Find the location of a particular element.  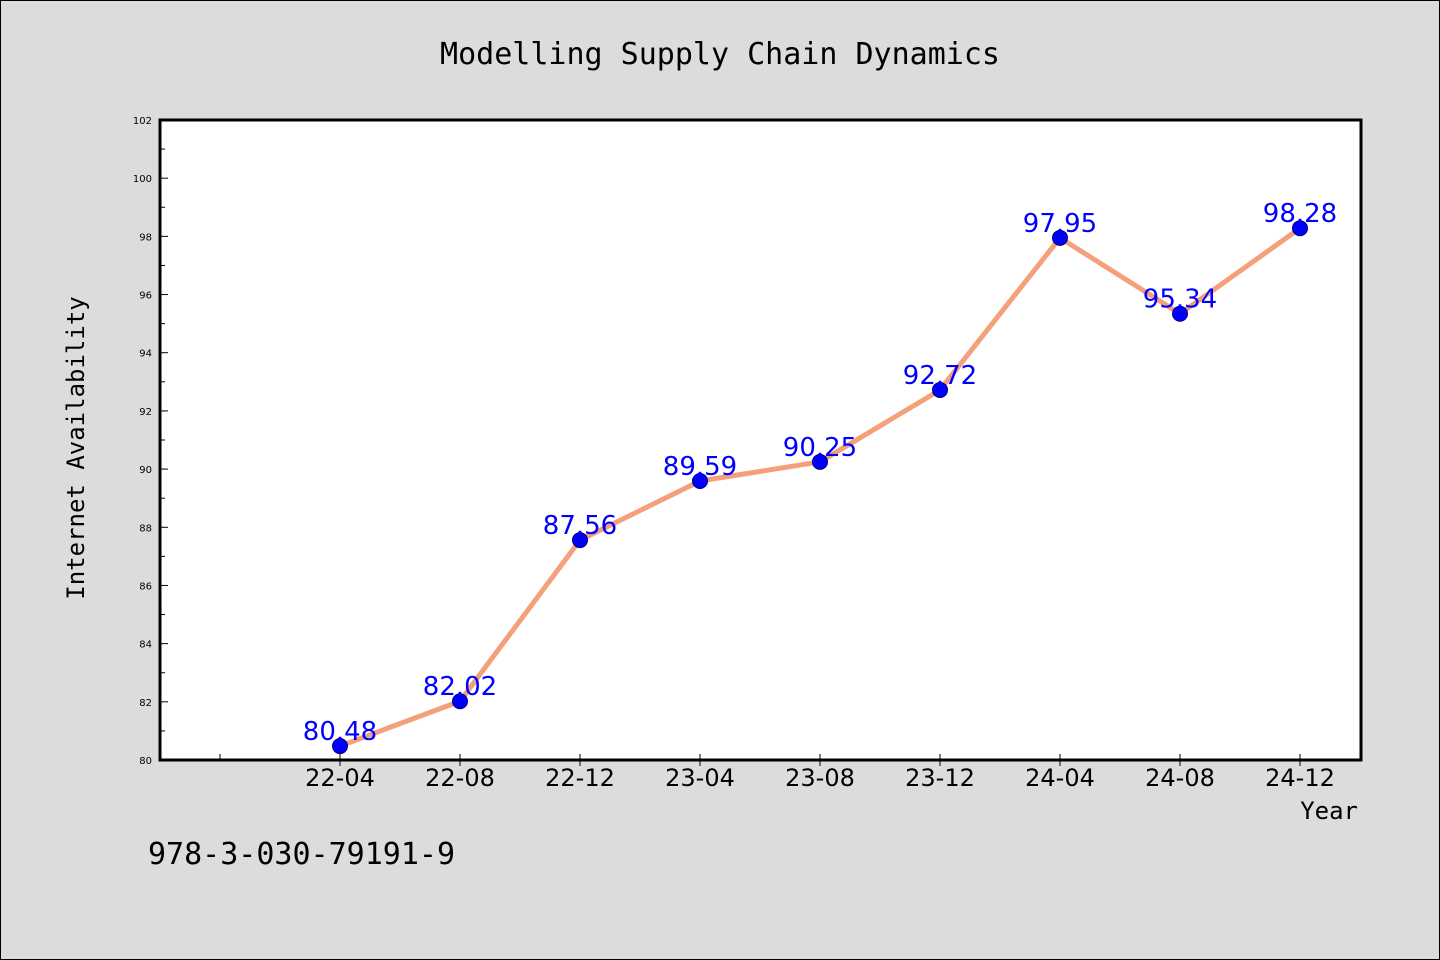

x-tick-label: 23-12 is located at coordinates (940, 778).